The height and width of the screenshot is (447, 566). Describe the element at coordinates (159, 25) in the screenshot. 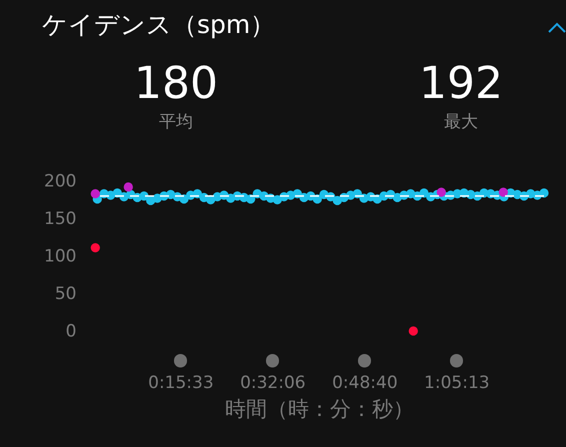

I see `chart-title: ケイデンス（spm）` at that location.